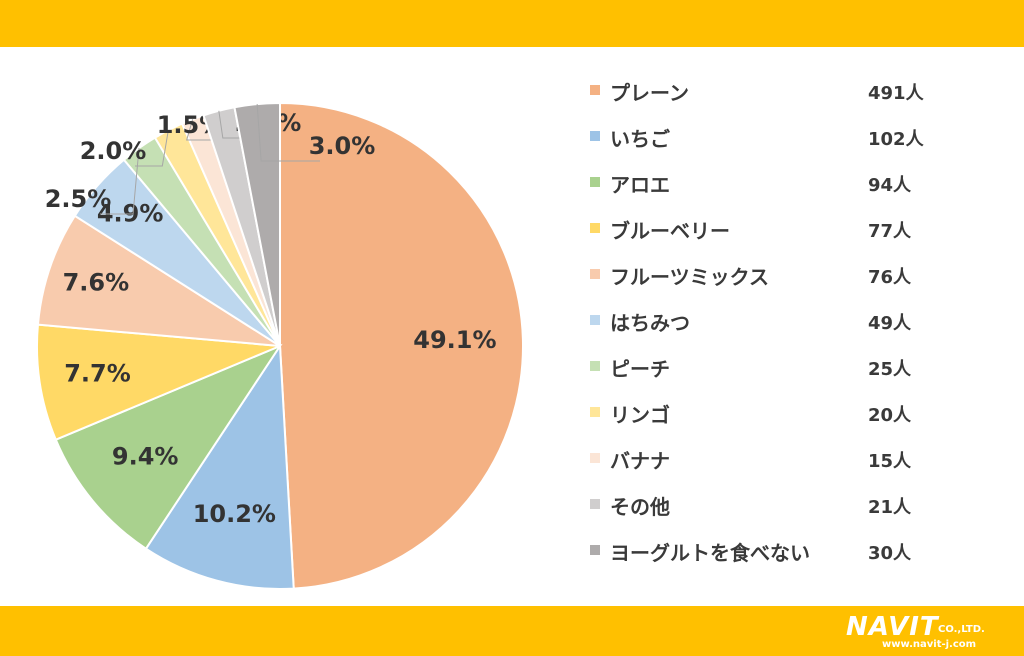 The image size is (1024, 656). Describe the element at coordinates (113, 151) in the screenshot. I see `slice-percent-label: 2.0%` at that location.